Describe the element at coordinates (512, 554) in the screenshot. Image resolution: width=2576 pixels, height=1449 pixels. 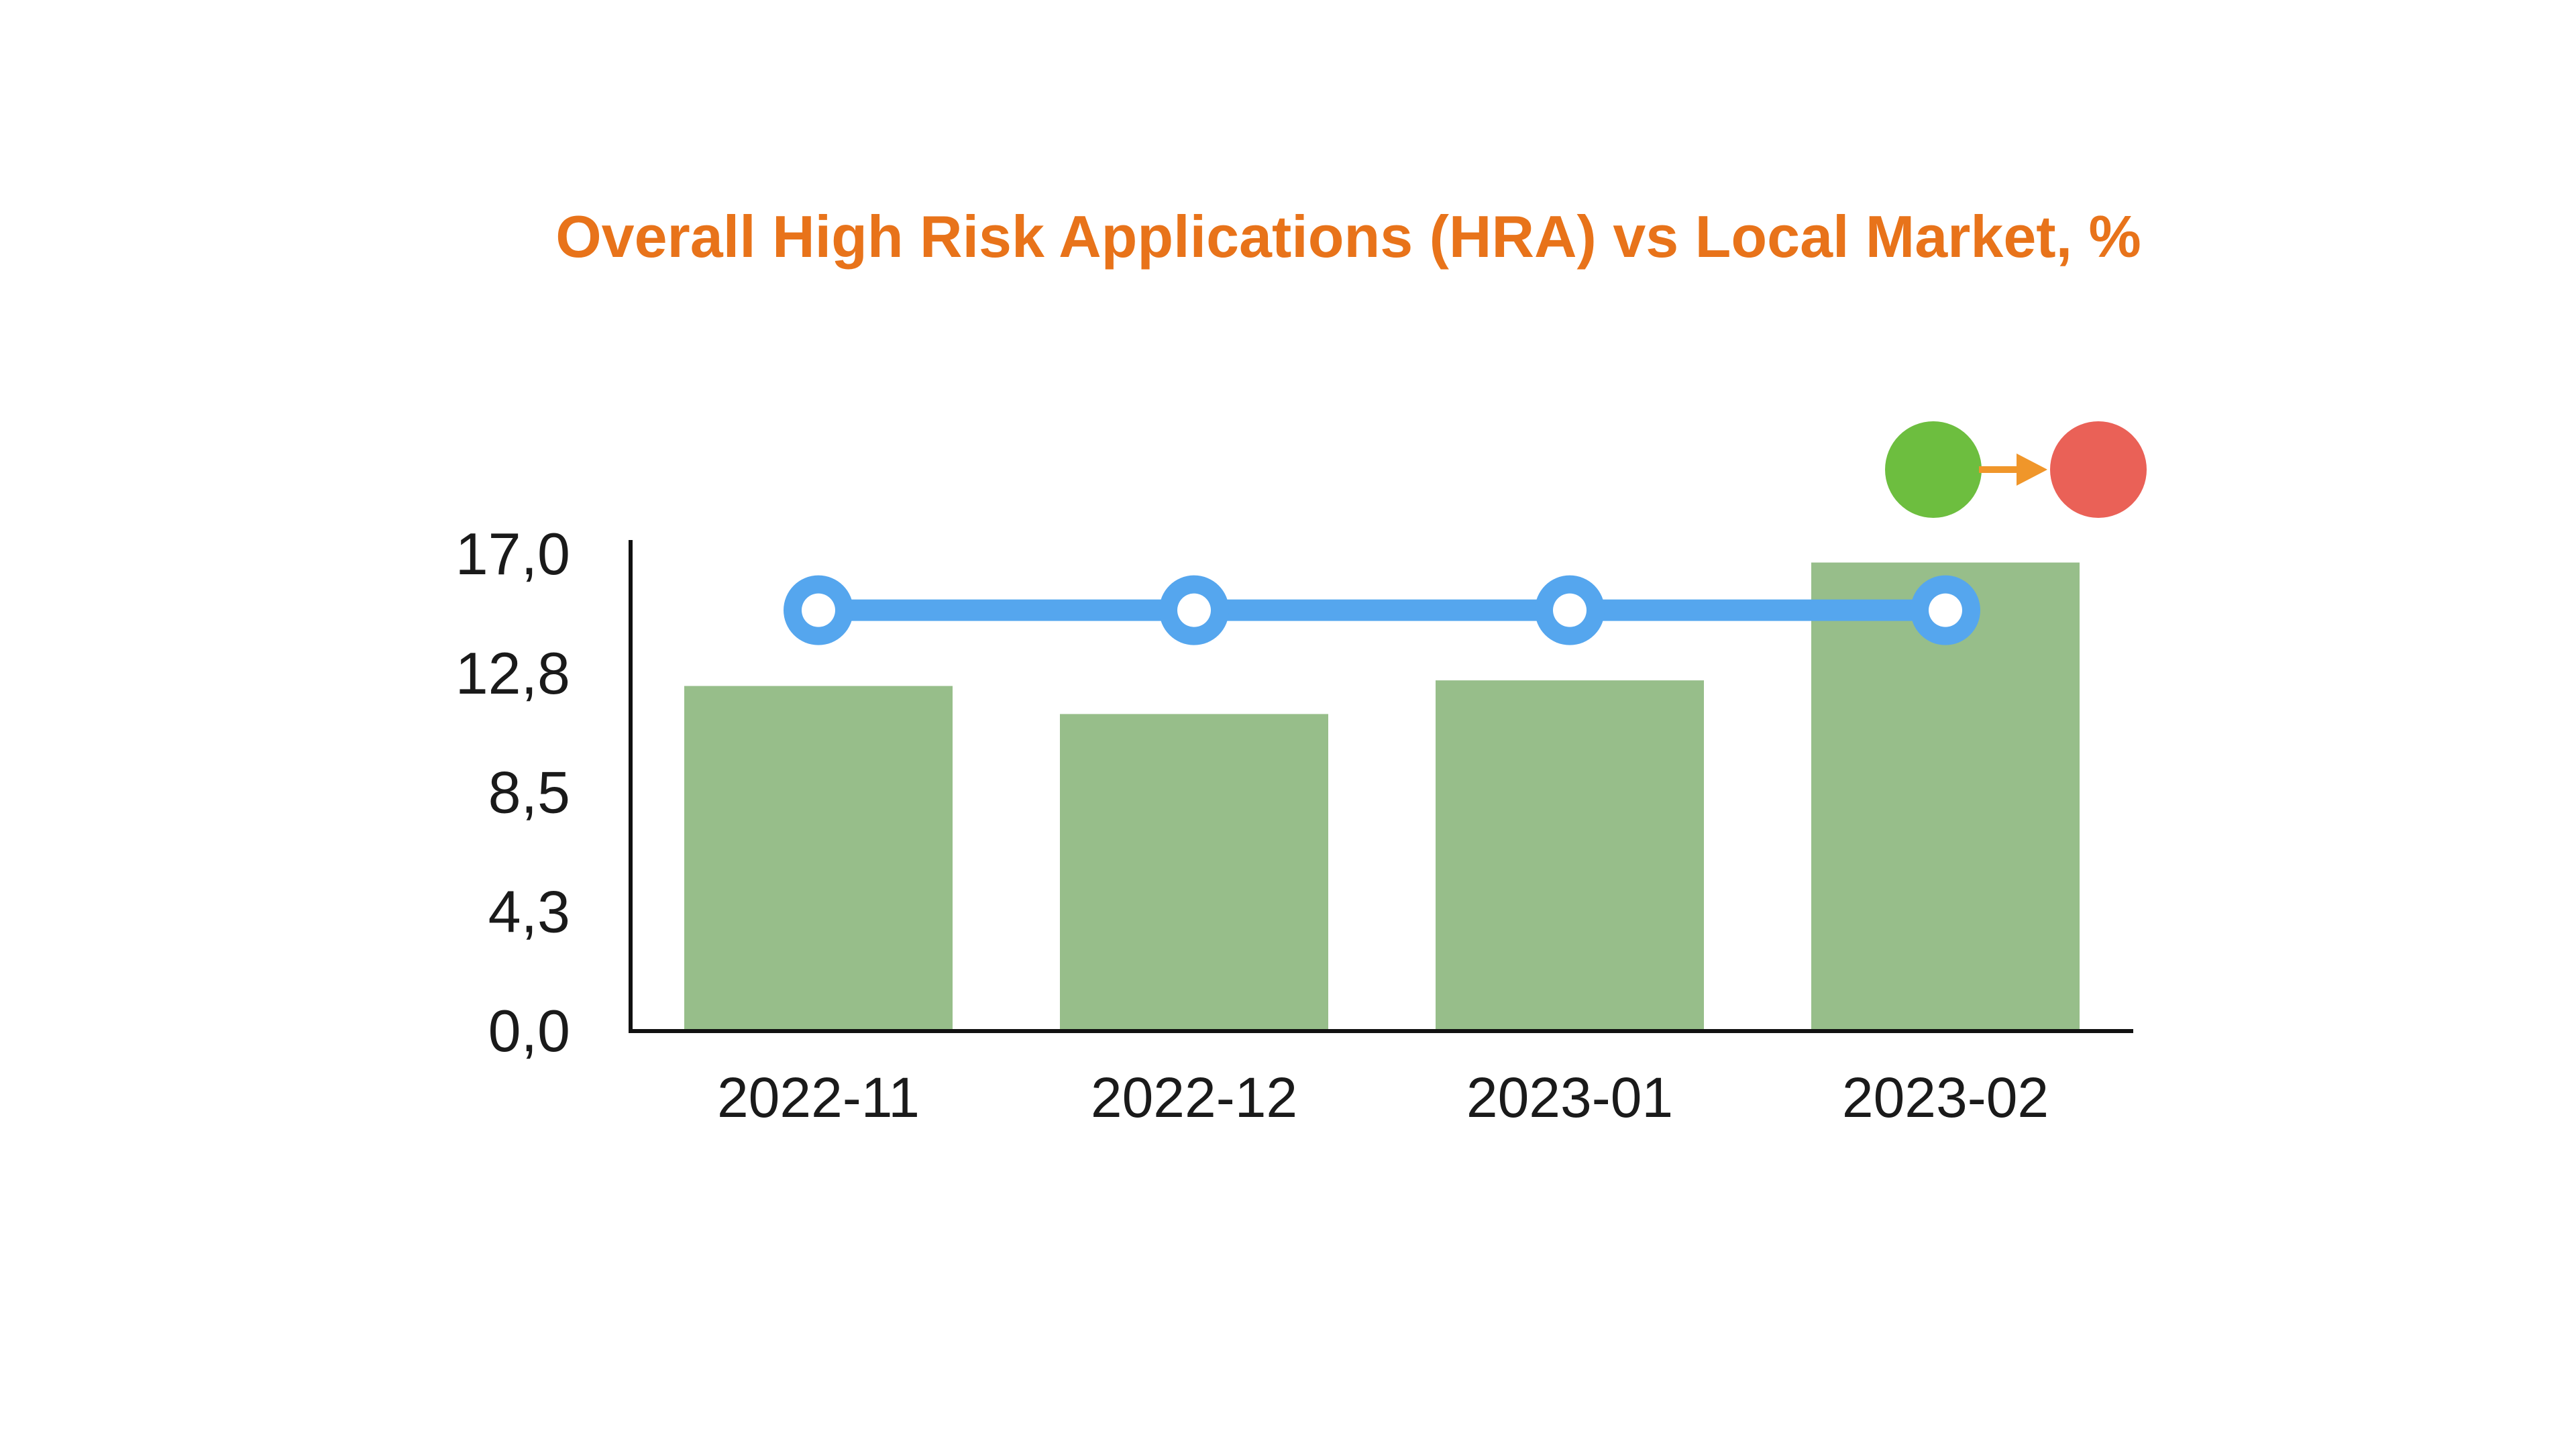
I see `y-tick-label: 17,0` at that location.